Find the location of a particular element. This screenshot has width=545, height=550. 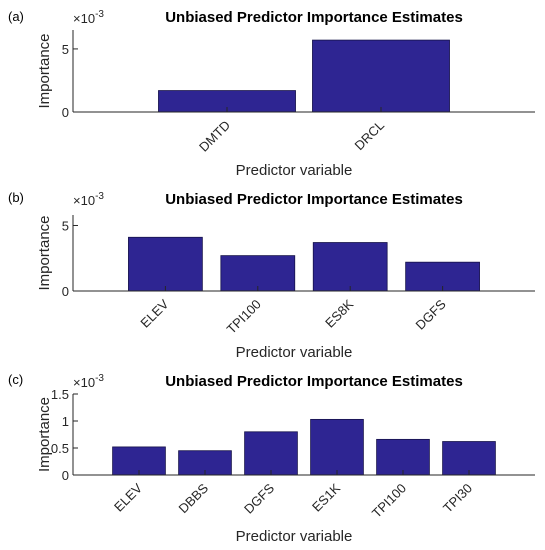

panel-label-b: (b) is located at coordinates (16, 197).